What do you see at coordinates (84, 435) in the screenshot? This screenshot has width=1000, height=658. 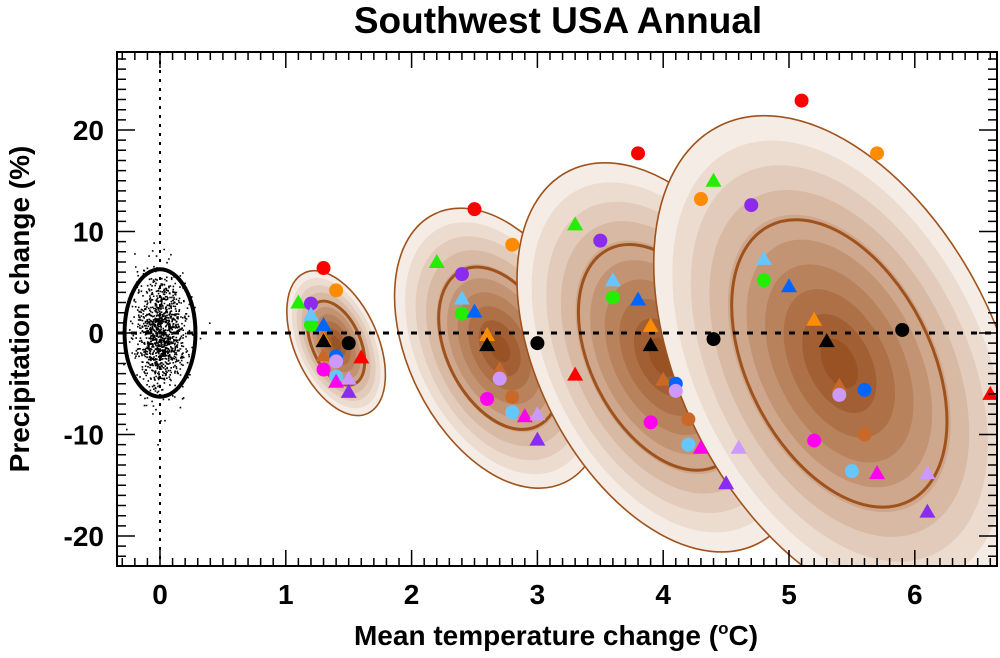 I see `y-tick-label: -10` at bounding box center [84, 435].